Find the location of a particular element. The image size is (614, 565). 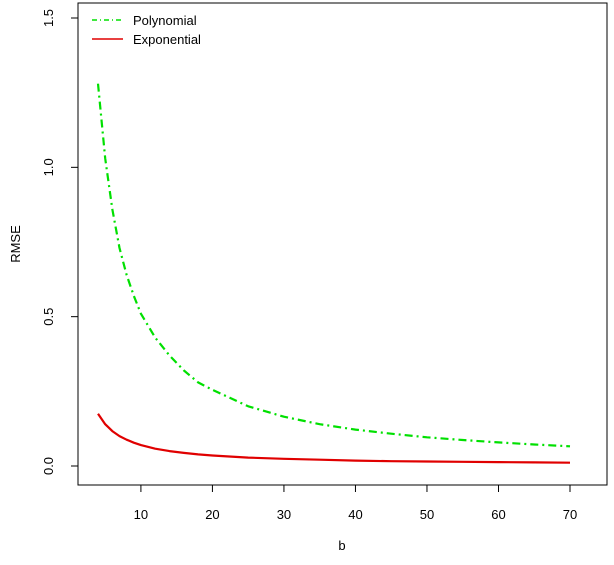

x-axis-label: b is located at coordinates (341, 545).